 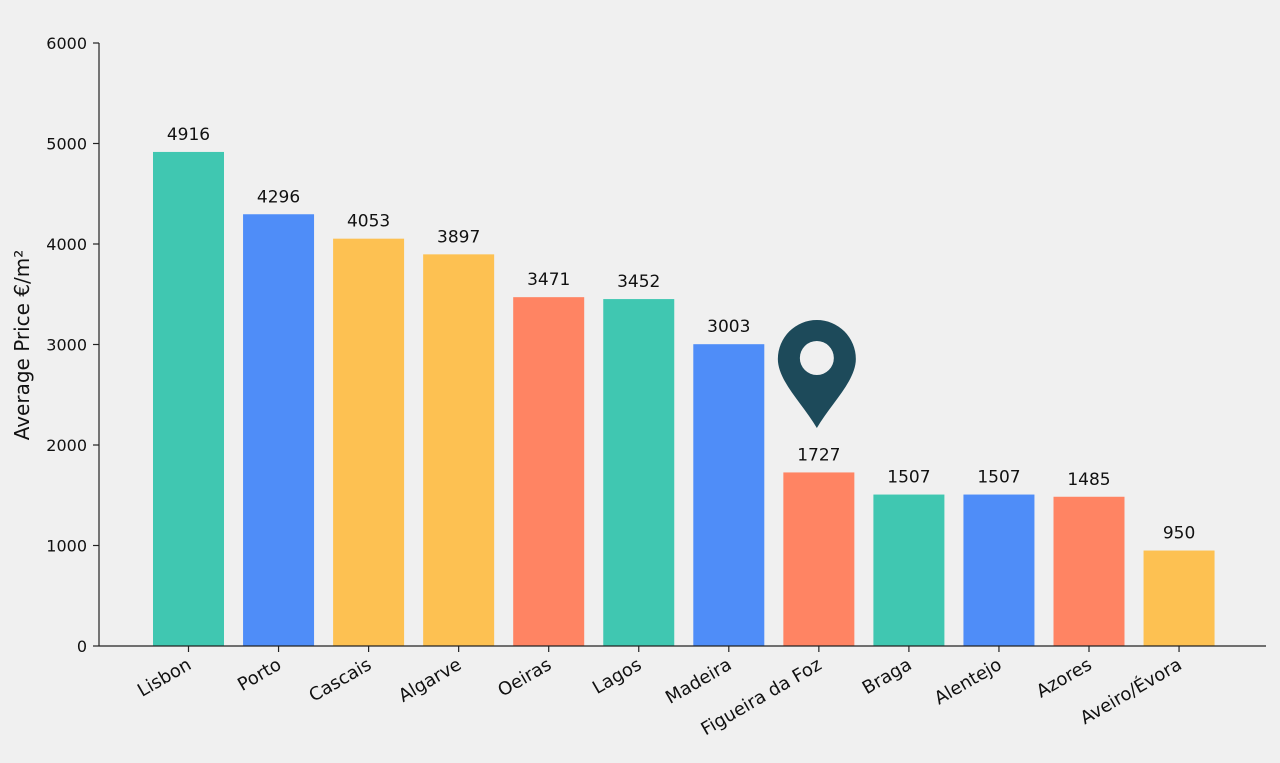 What do you see at coordinates (22, 345) in the screenshot?
I see `y-axis-title: Average Price €/m²` at bounding box center [22, 345].